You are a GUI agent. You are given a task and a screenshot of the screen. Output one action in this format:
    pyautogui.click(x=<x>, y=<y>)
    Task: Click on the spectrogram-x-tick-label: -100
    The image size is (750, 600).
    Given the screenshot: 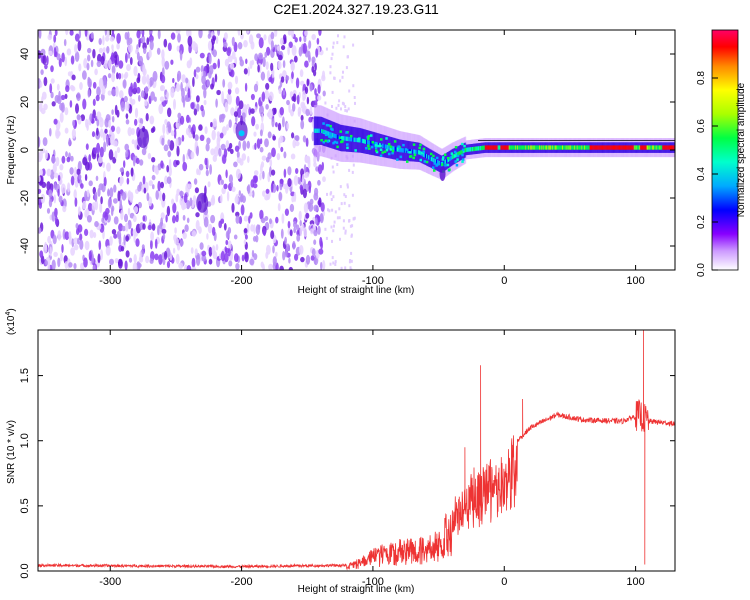 What is the action you would take?
    pyautogui.click(x=373, y=281)
    